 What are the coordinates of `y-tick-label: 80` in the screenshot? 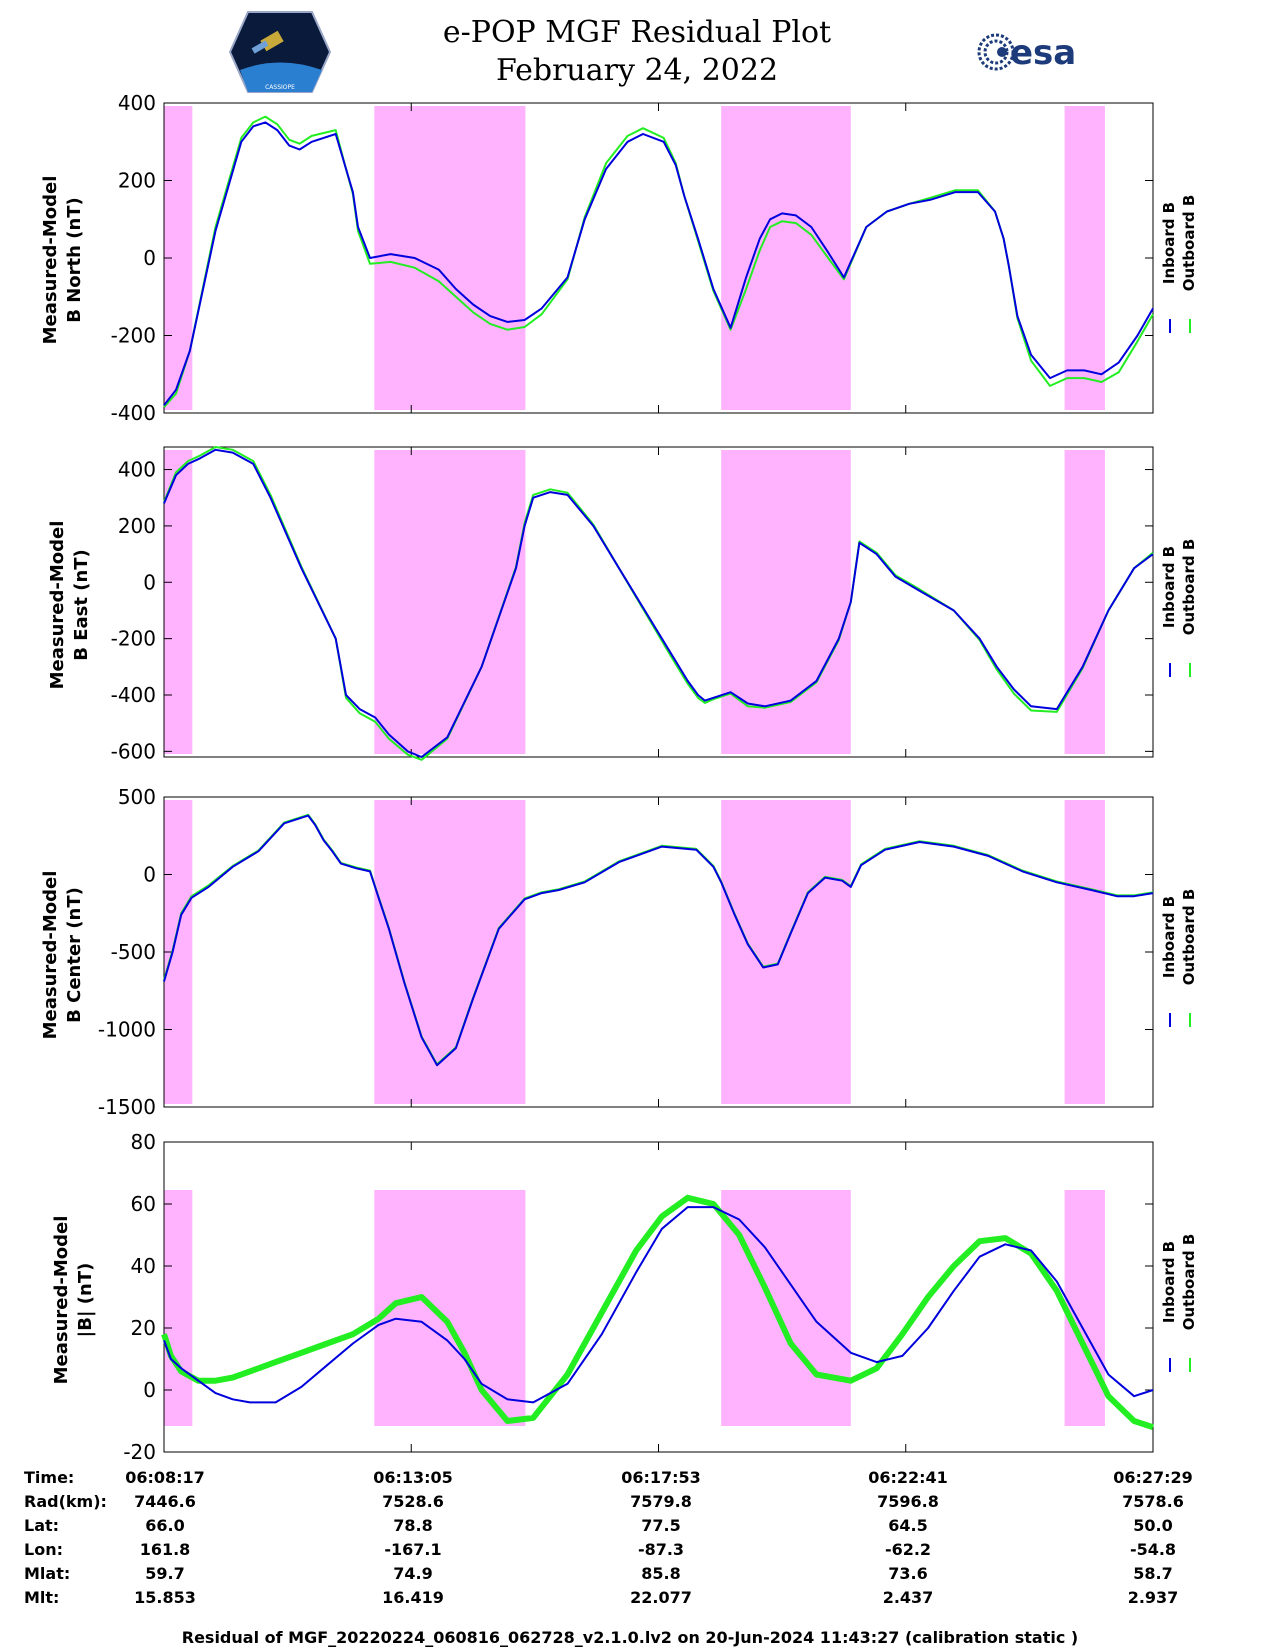 It's located at (143, 1142).